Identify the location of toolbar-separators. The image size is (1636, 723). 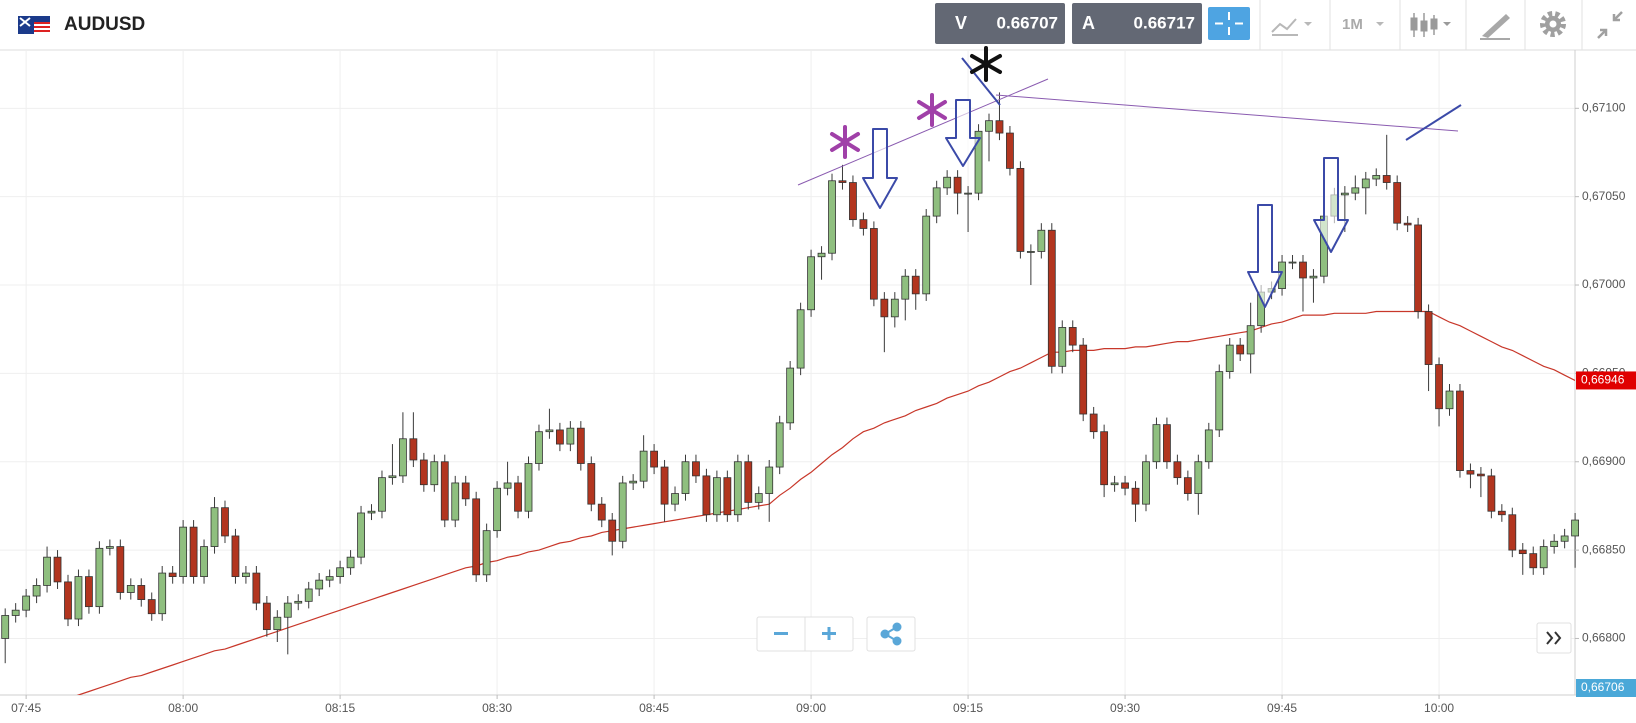
(1421, 25).